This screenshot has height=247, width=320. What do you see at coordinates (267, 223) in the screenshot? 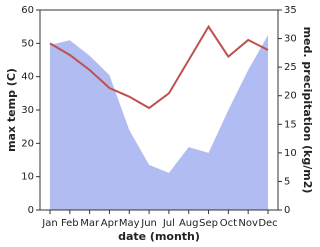
I see `x-tick-label: Dec` at bounding box center [267, 223].